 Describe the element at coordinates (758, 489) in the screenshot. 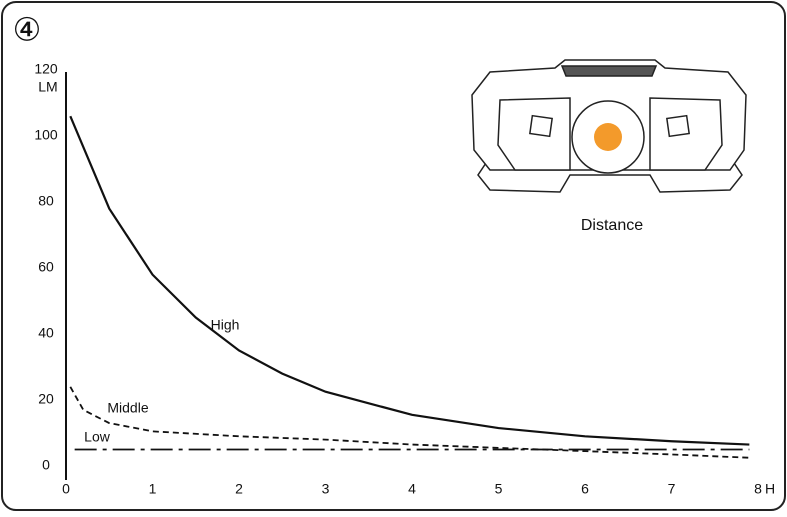

I see `x-tick-label: 8` at that location.